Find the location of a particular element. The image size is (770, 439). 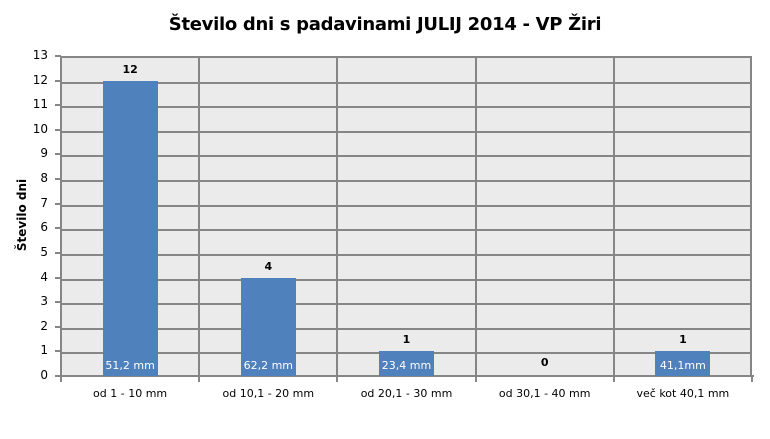

bar: 23,4 mm is located at coordinates (406, 363).